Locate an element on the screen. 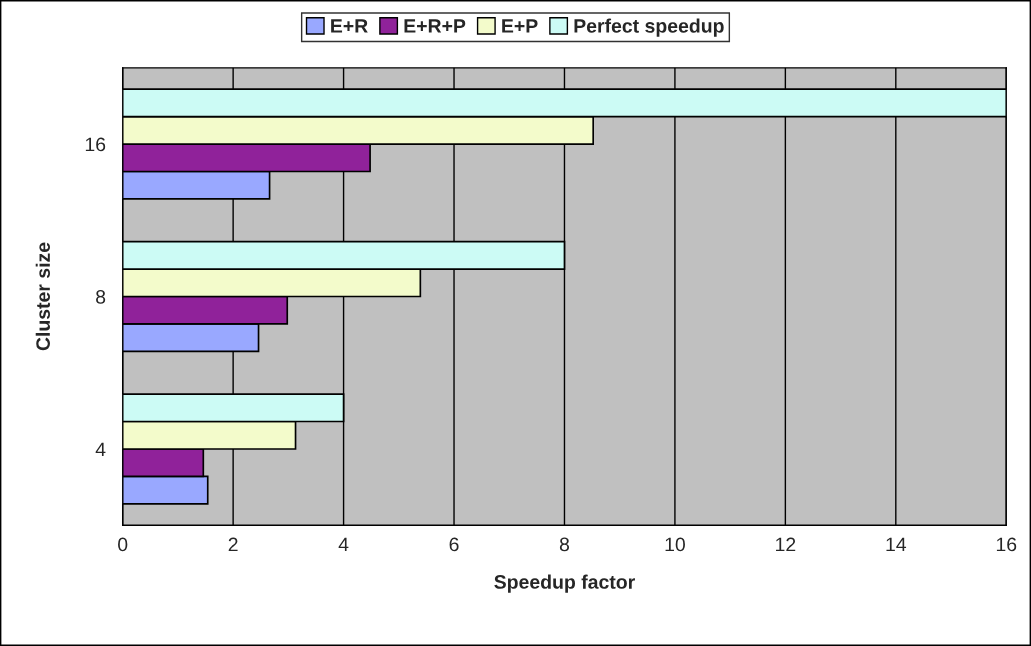 The height and width of the screenshot is (646, 1031). x-tick-label: 12 is located at coordinates (786, 544).